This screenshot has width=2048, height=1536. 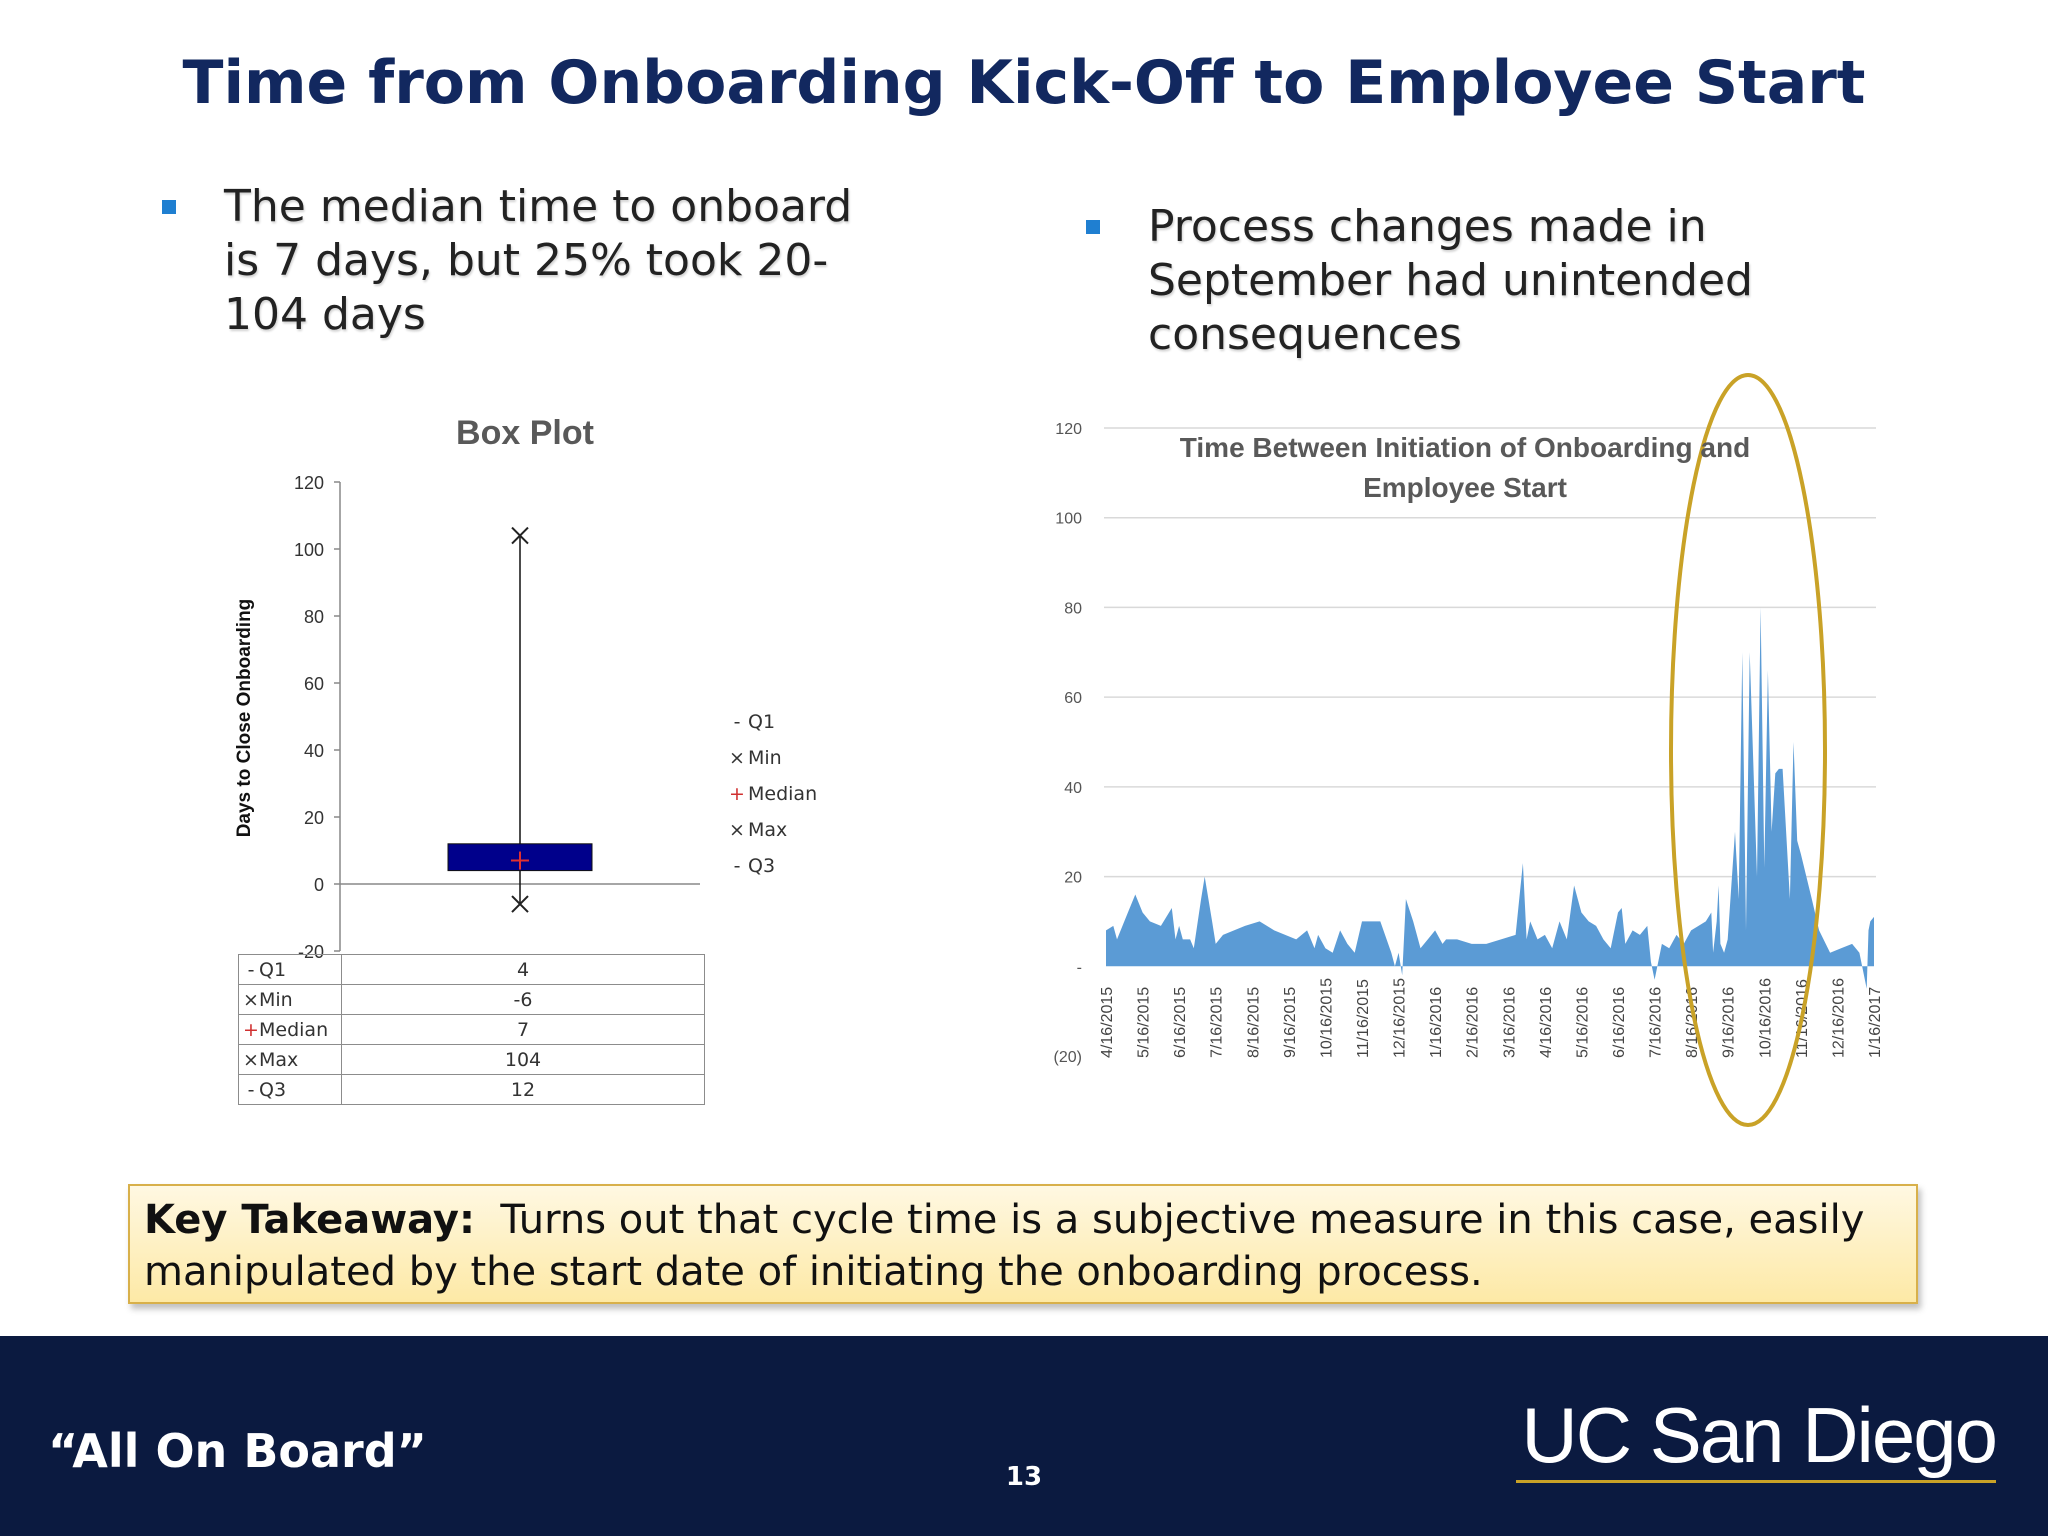 What do you see at coordinates (1079, 967) in the screenshot?
I see `timeseries-tick-label: -` at bounding box center [1079, 967].